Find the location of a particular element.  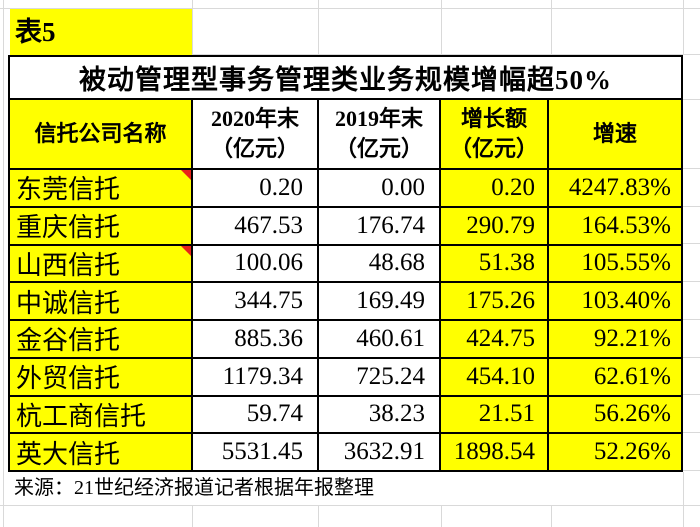

header-line: 2019年末 is located at coordinates (378, 118).